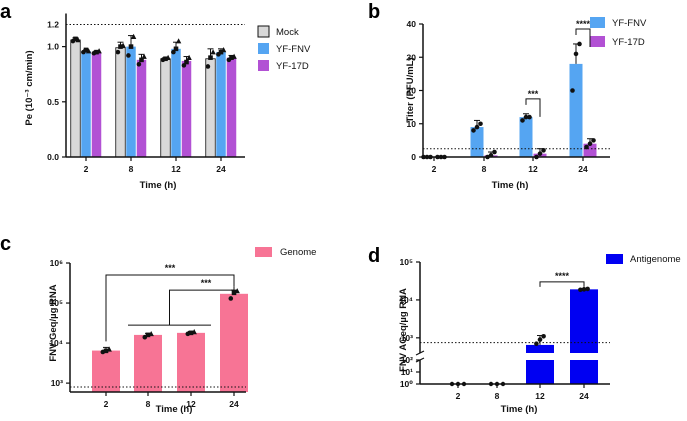 The width and height of the screenshot is (687, 421). What do you see at coordinates (584, 396) in the screenshot?
I see `x-tick-label-d-24: 24` at bounding box center [584, 396].